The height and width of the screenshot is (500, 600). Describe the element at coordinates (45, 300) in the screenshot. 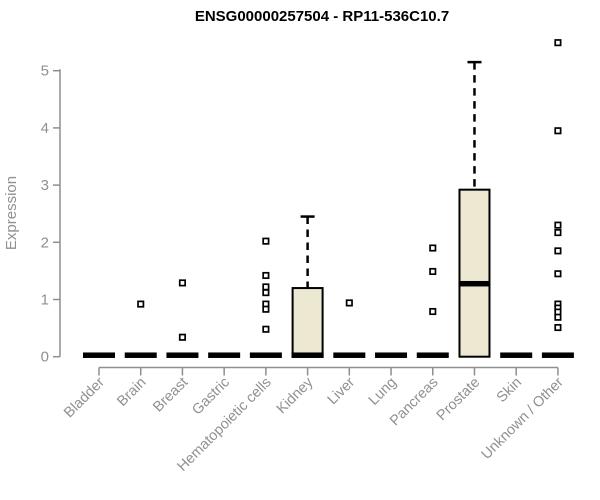

I see `y-tick-label: 1` at that location.